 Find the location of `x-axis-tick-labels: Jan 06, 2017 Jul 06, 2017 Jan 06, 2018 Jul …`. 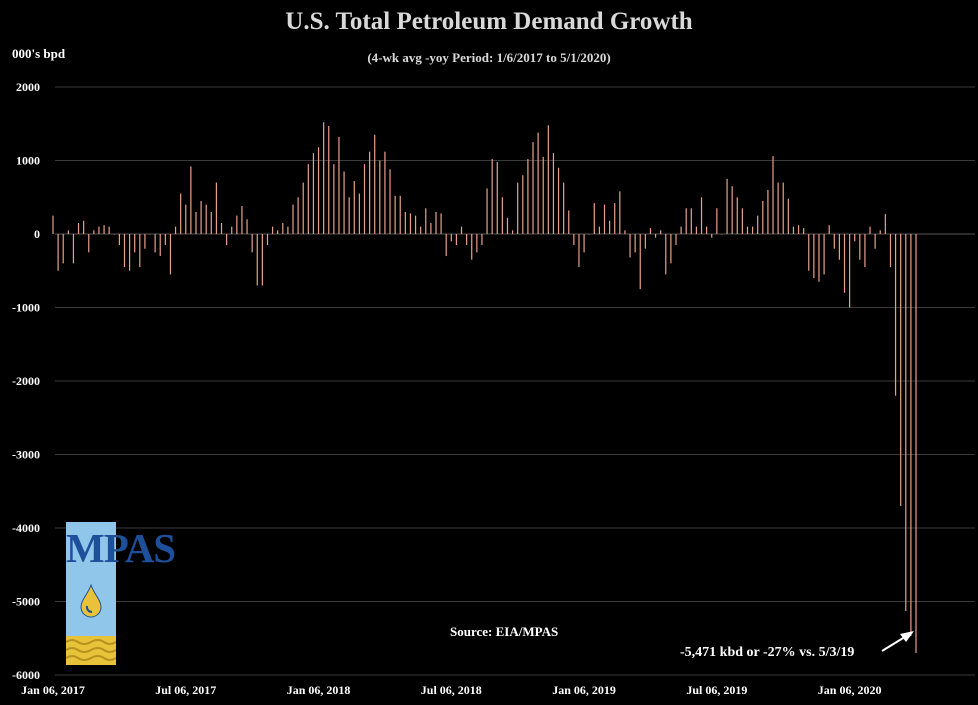

x-axis-tick-labels: Jan 06, 2017 Jul 06, 2017 Jan 06, 2018 Jul … is located at coordinates (451, 690).